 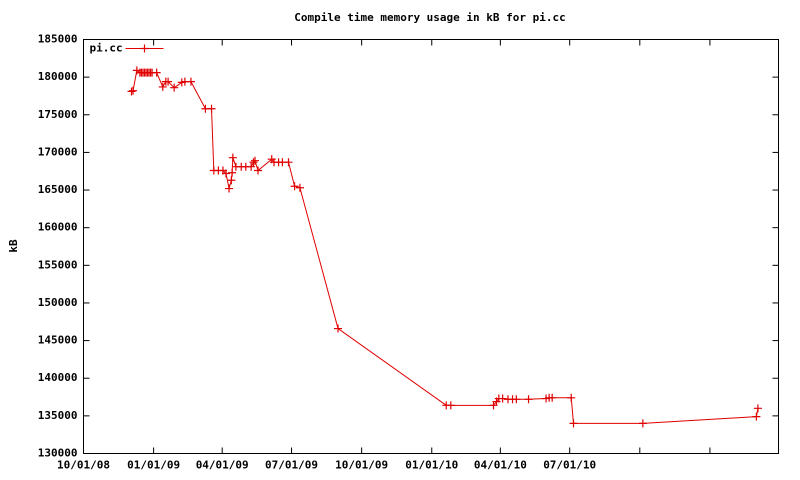 What do you see at coordinates (58, 302) in the screenshot?
I see `y-tick-label: 150000` at bounding box center [58, 302].